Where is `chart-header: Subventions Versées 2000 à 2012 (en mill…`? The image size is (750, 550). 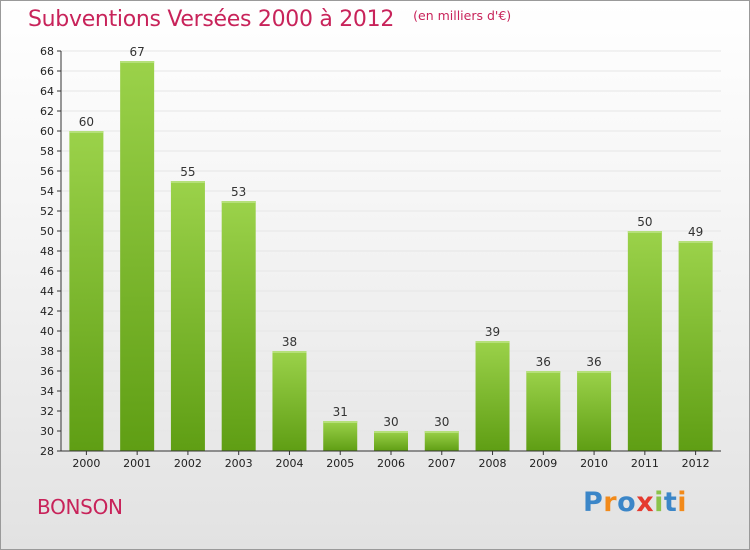
chart-header: Subventions Versées 2000 à 2012 (en mill… is located at coordinates (269, 19).